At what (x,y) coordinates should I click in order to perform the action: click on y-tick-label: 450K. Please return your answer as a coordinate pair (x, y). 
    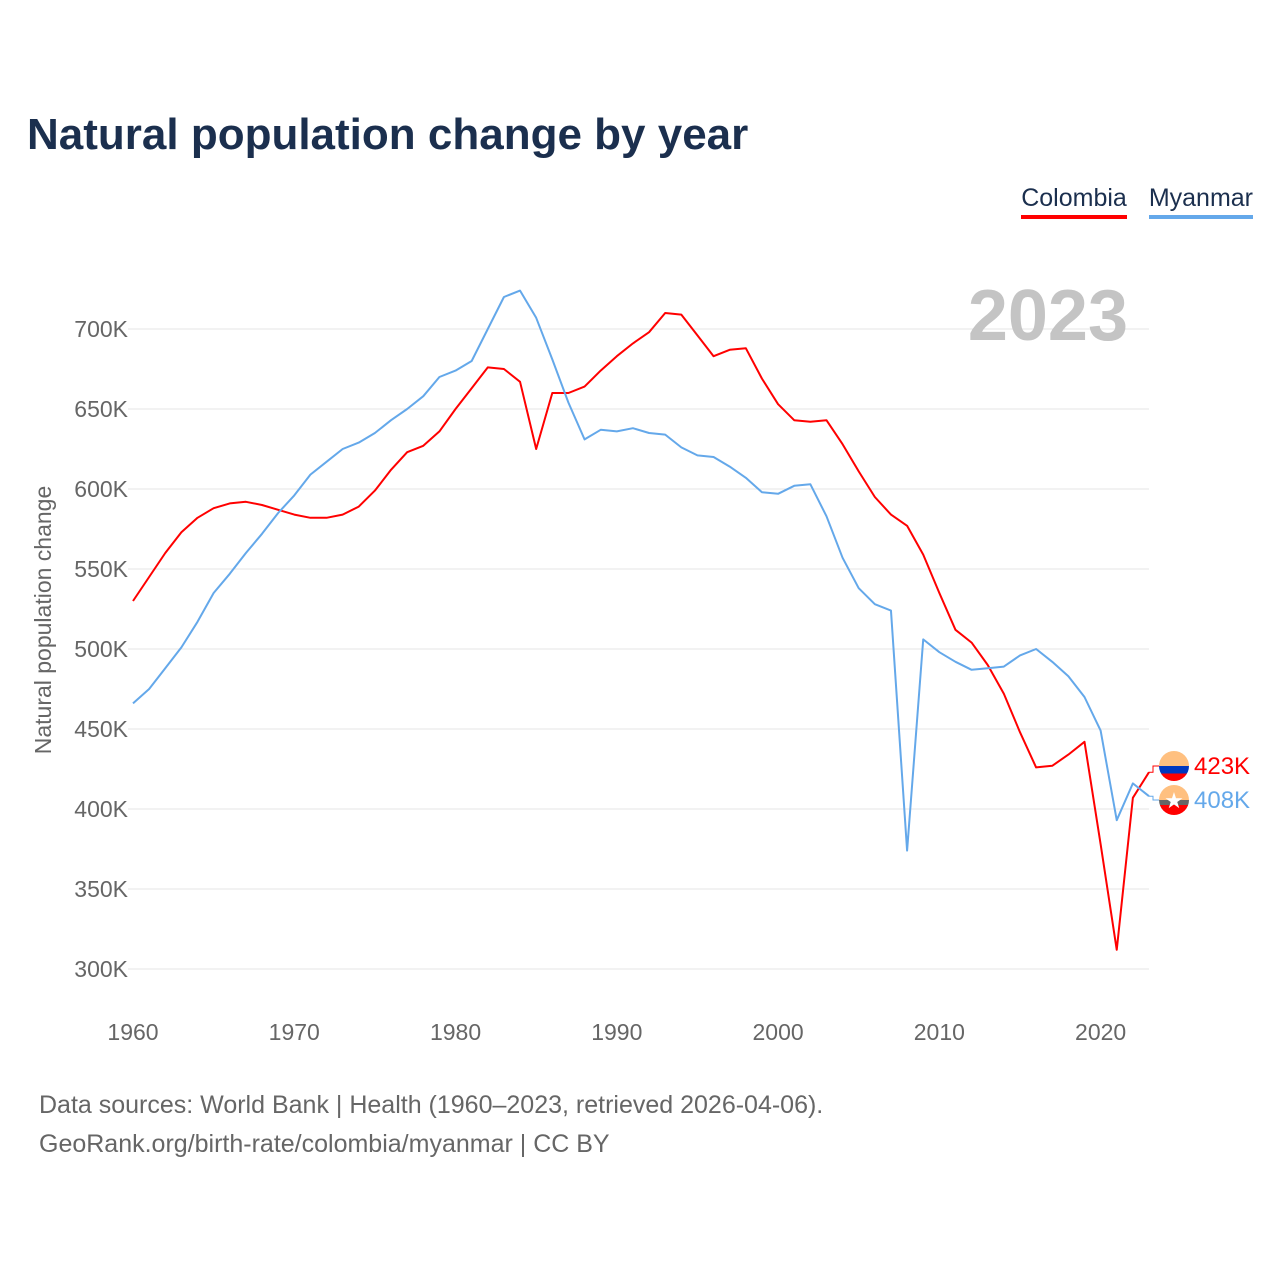
    Looking at the image, I should click on (101, 729).